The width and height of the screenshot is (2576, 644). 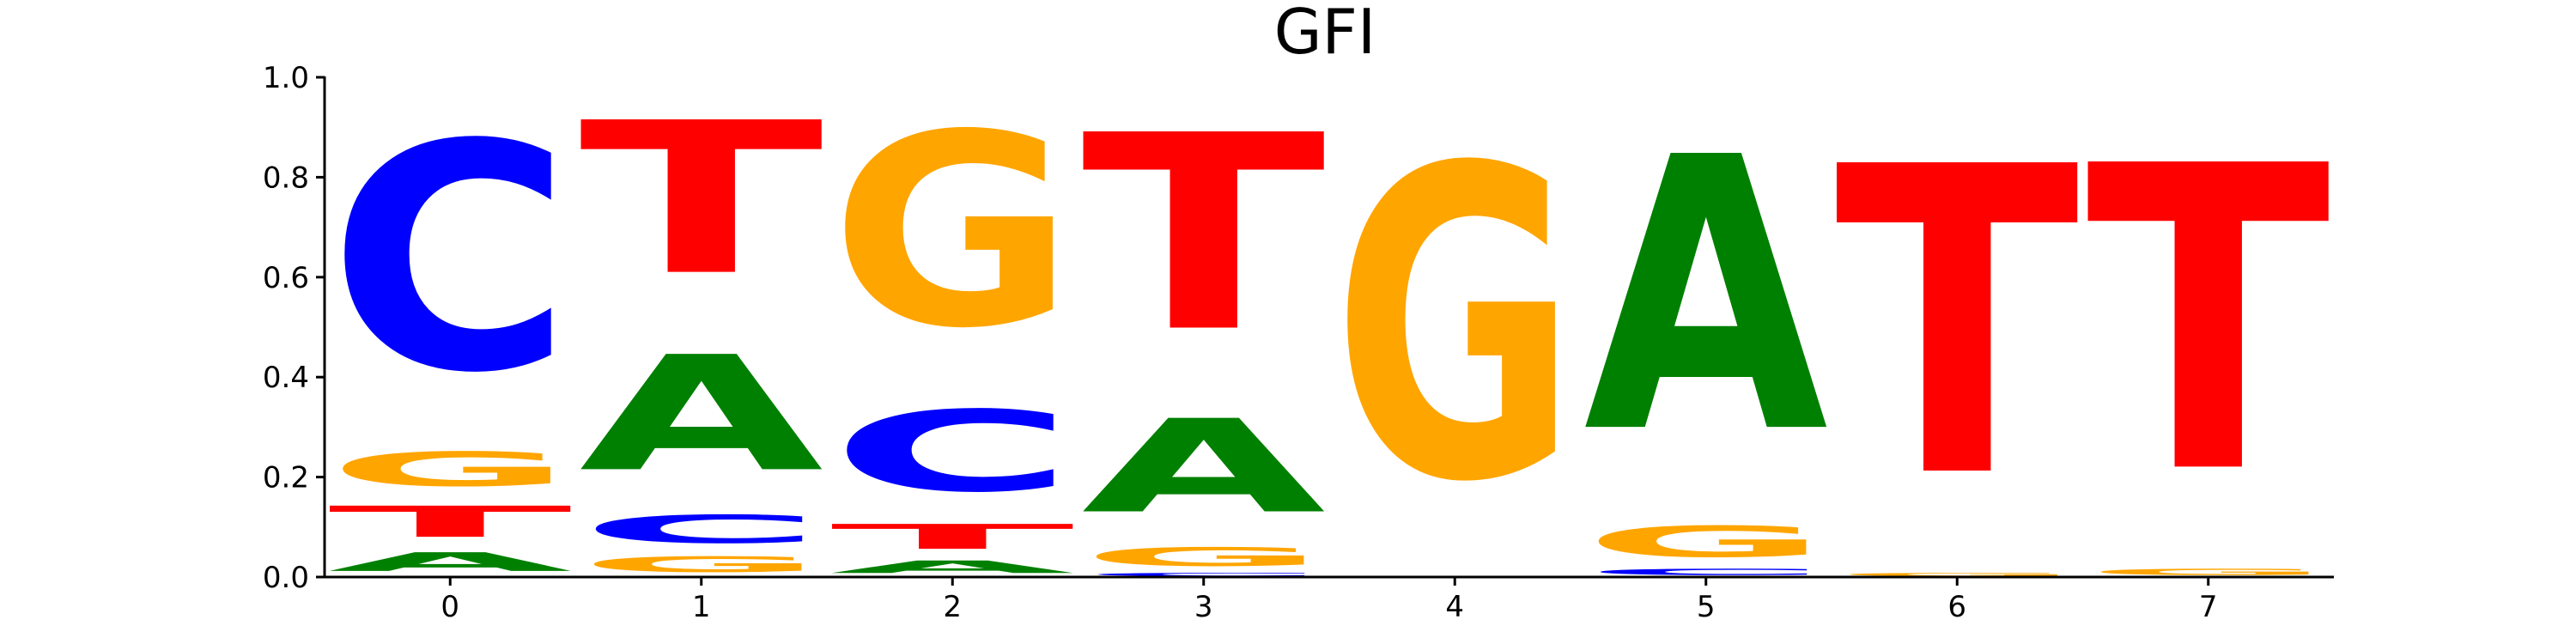 I want to click on x-tick-label: 4, so click(x=1455, y=607).